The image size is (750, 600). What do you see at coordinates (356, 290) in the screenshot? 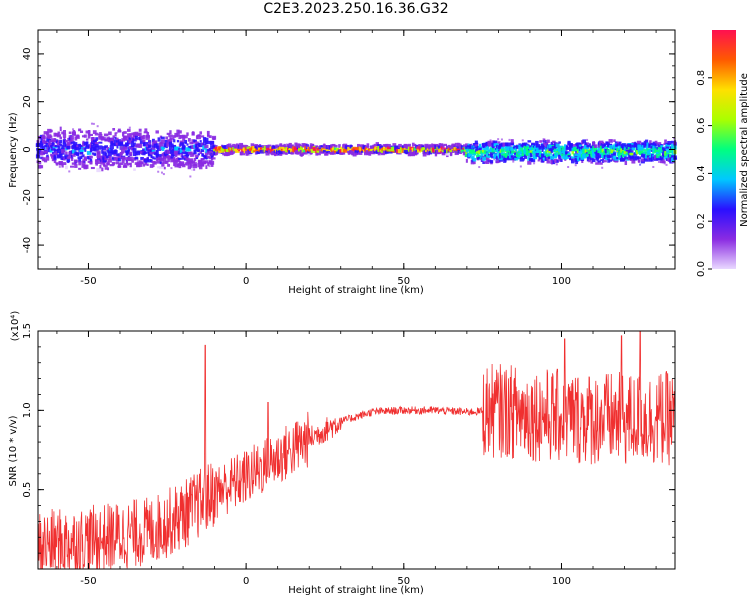
I see `spectrogram-x-axis-label: Height of straight line (km)` at bounding box center [356, 290].